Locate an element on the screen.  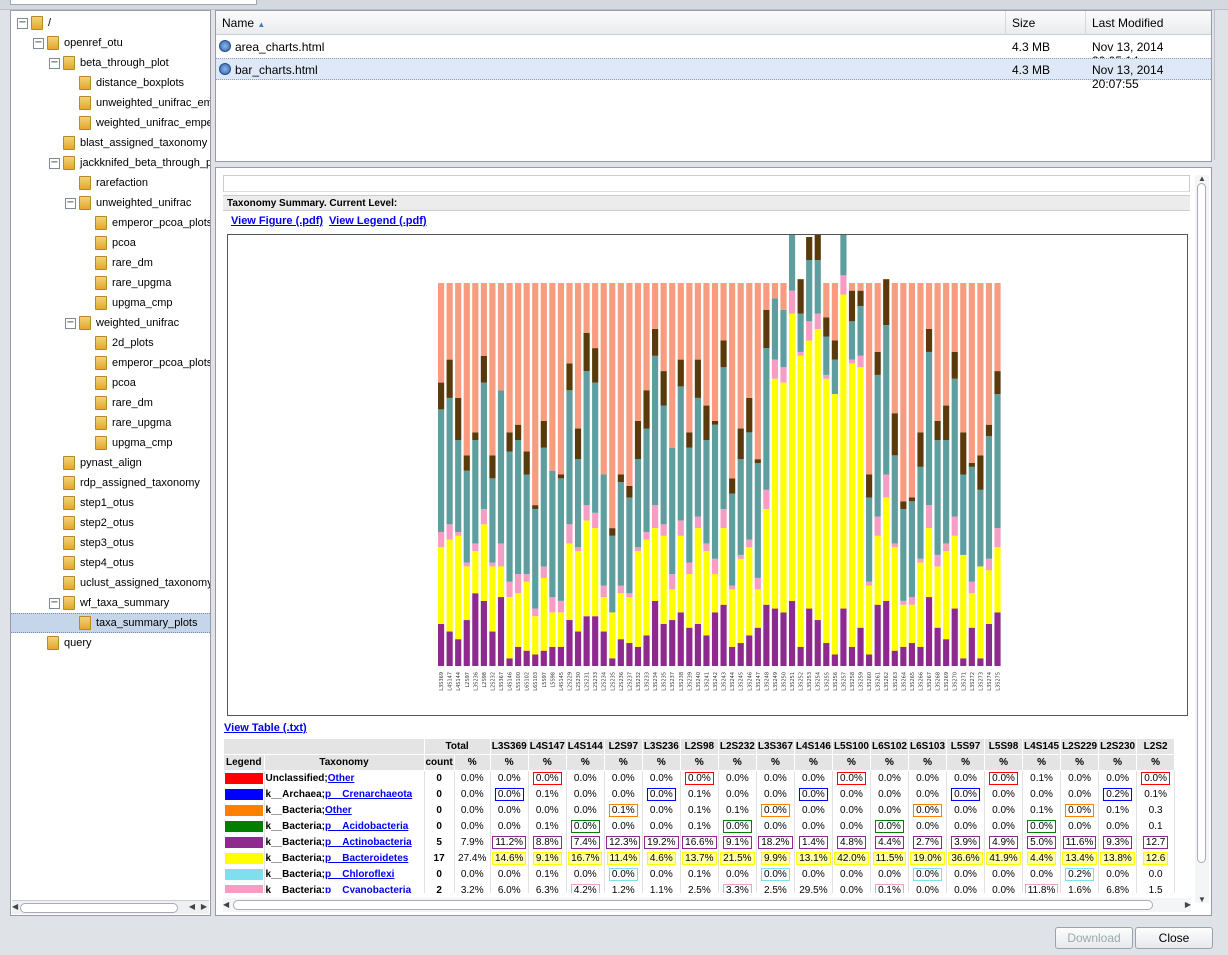
pct-value: 2.5% is located at coordinates (775, 889).